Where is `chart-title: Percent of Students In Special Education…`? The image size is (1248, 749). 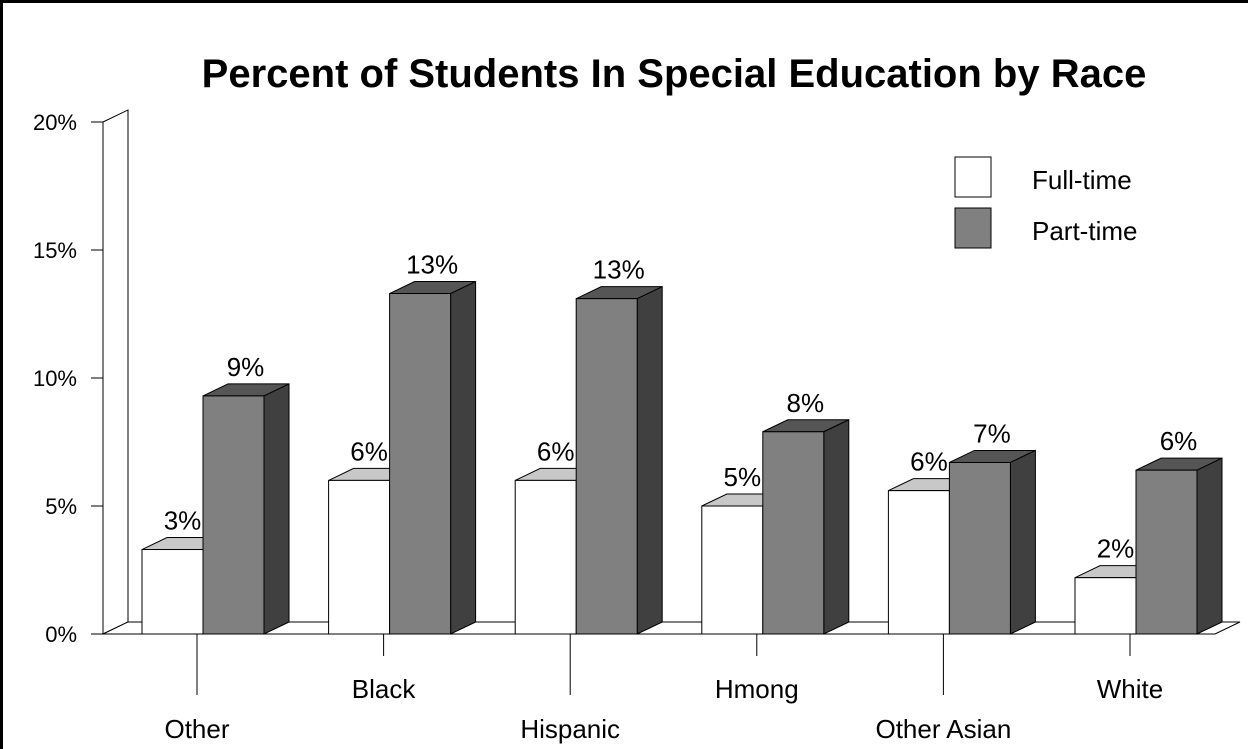 chart-title: Percent of Students In Special Education… is located at coordinates (674, 74).